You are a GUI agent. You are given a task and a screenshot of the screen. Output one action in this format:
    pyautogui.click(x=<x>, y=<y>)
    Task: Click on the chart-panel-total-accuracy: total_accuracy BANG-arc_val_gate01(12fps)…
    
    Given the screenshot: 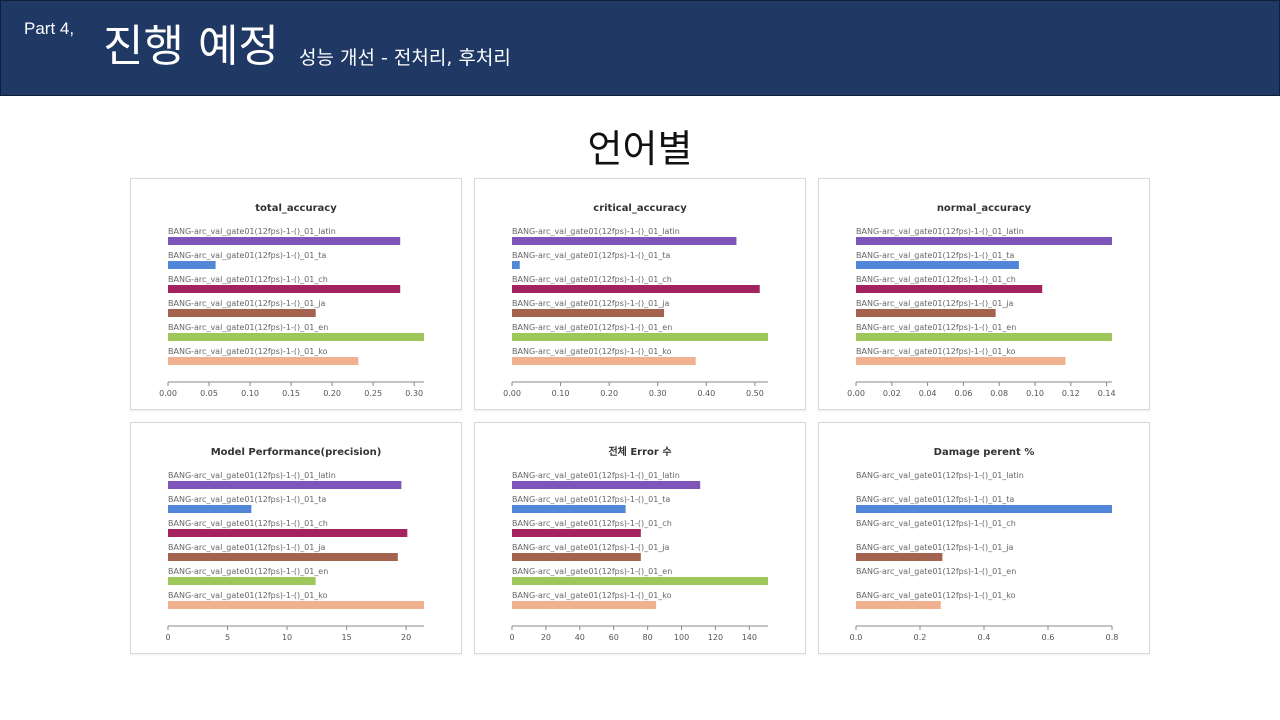 What is the action you would take?
    pyautogui.click(x=296, y=294)
    